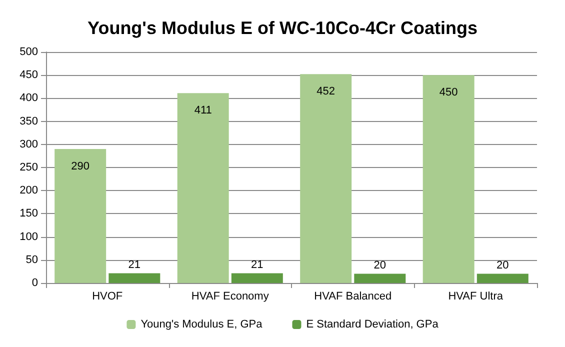  What do you see at coordinates (326, 92) in the screenshot?
I see `data-label: 452` at bounding box center [326, 92].